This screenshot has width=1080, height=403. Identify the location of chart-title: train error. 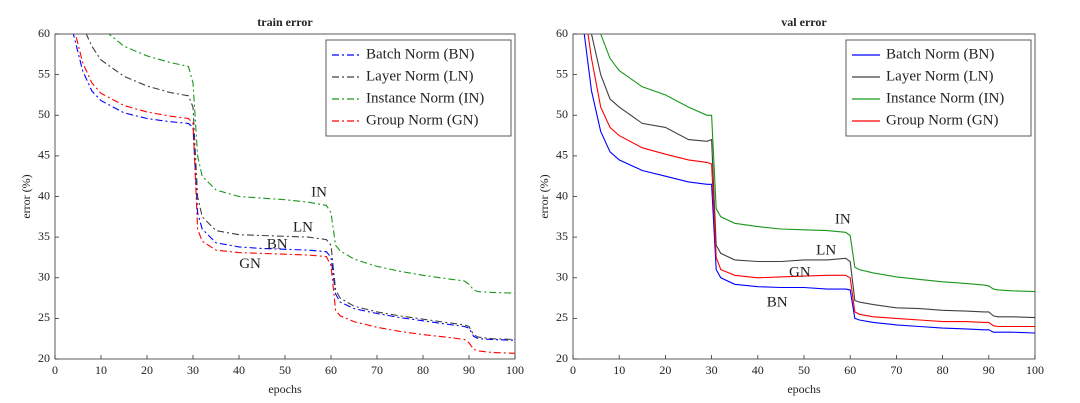
(285, 22).